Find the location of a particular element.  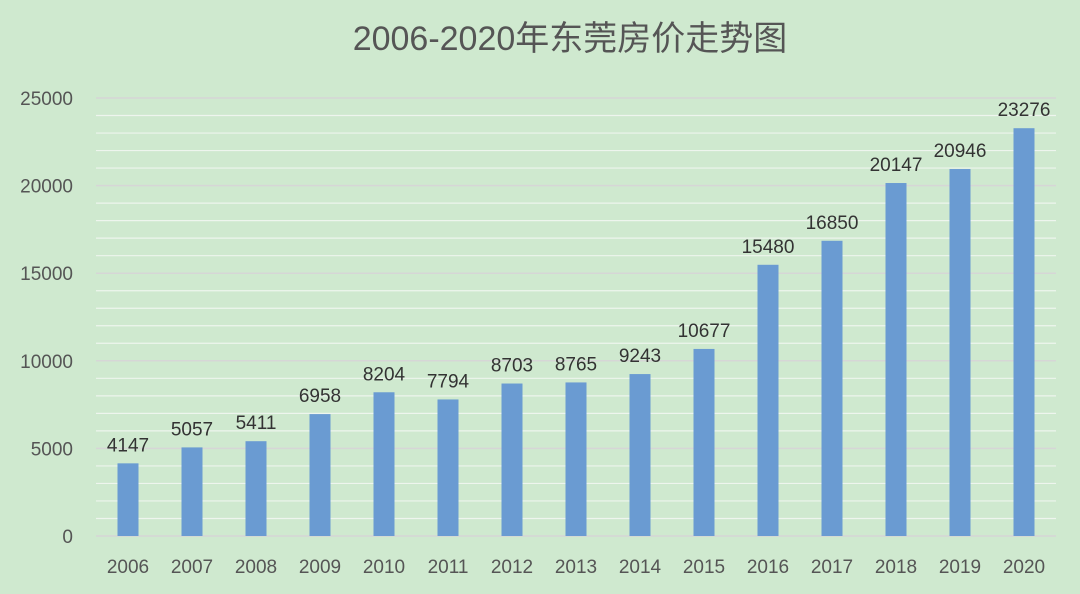

x-tick-label: 2011 is located at coordinates (448, 567).